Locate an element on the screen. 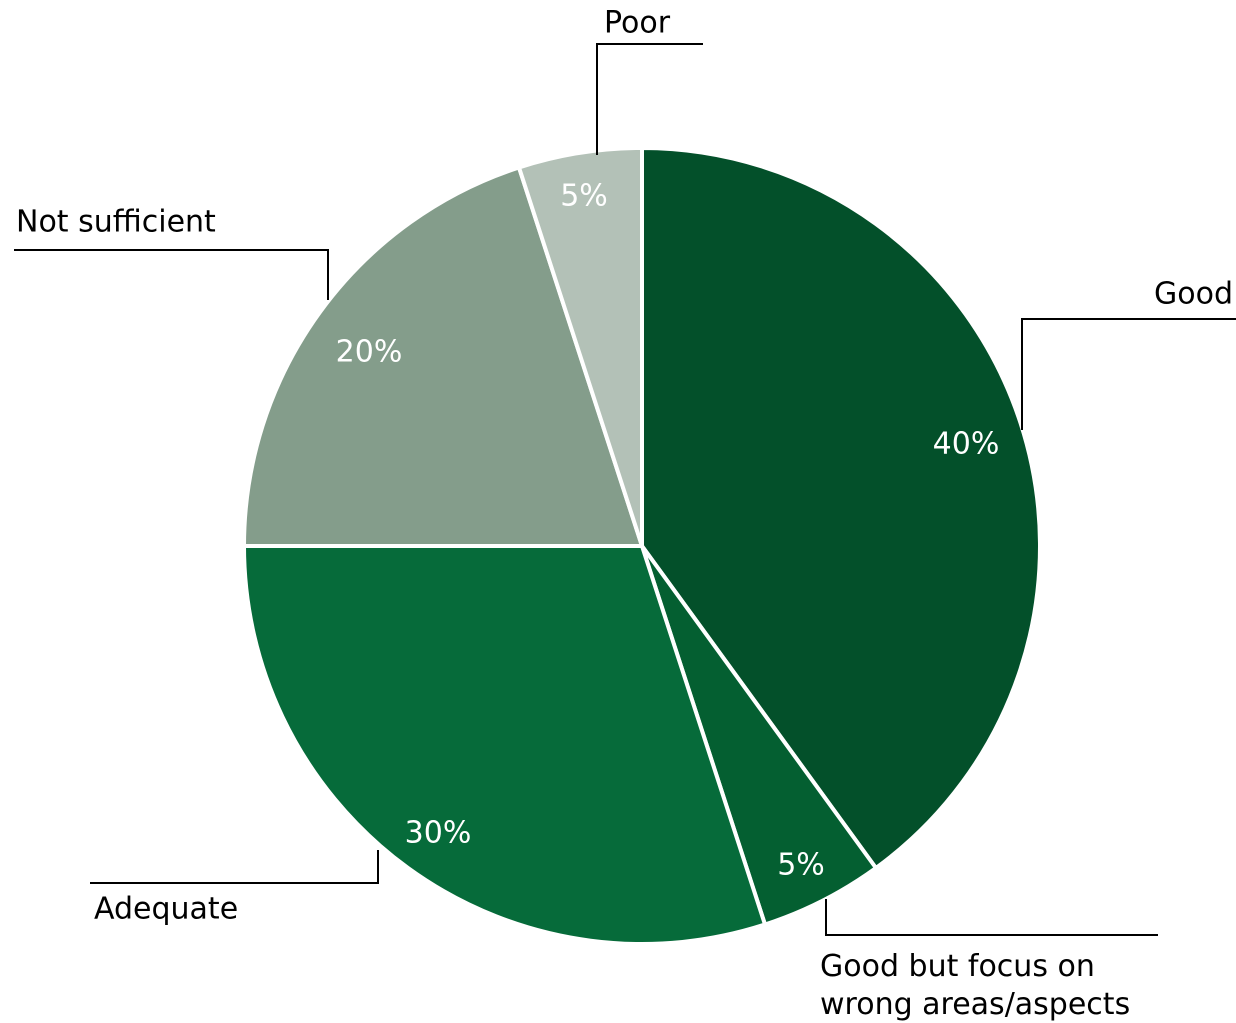  category-label-good: Good is located at coordinates (1193, 294).